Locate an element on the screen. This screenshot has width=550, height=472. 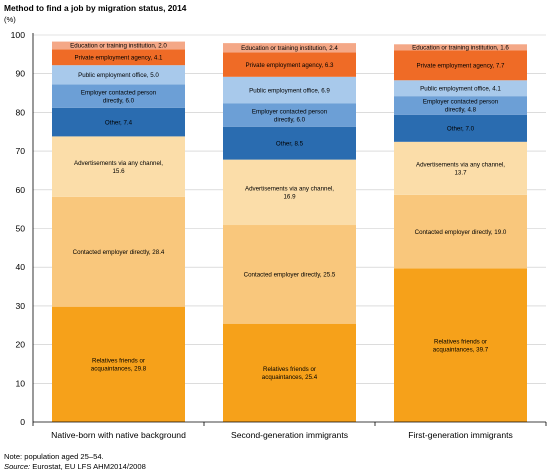
y-tick-label: 50 is located at coordinates (20, 229).